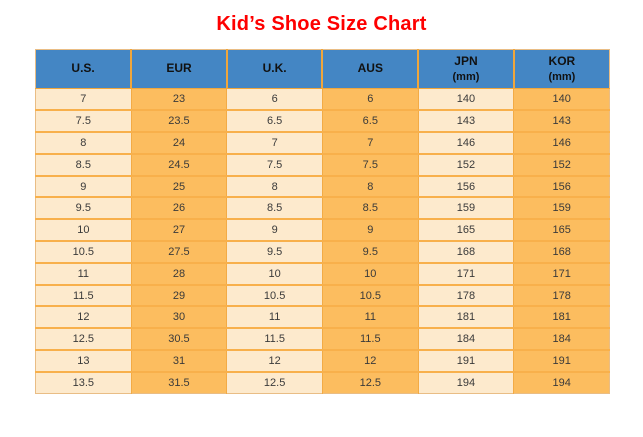  Describe the element at coordinates (466, 100) in the screenshot. I see `table-cell: 140` at that location.